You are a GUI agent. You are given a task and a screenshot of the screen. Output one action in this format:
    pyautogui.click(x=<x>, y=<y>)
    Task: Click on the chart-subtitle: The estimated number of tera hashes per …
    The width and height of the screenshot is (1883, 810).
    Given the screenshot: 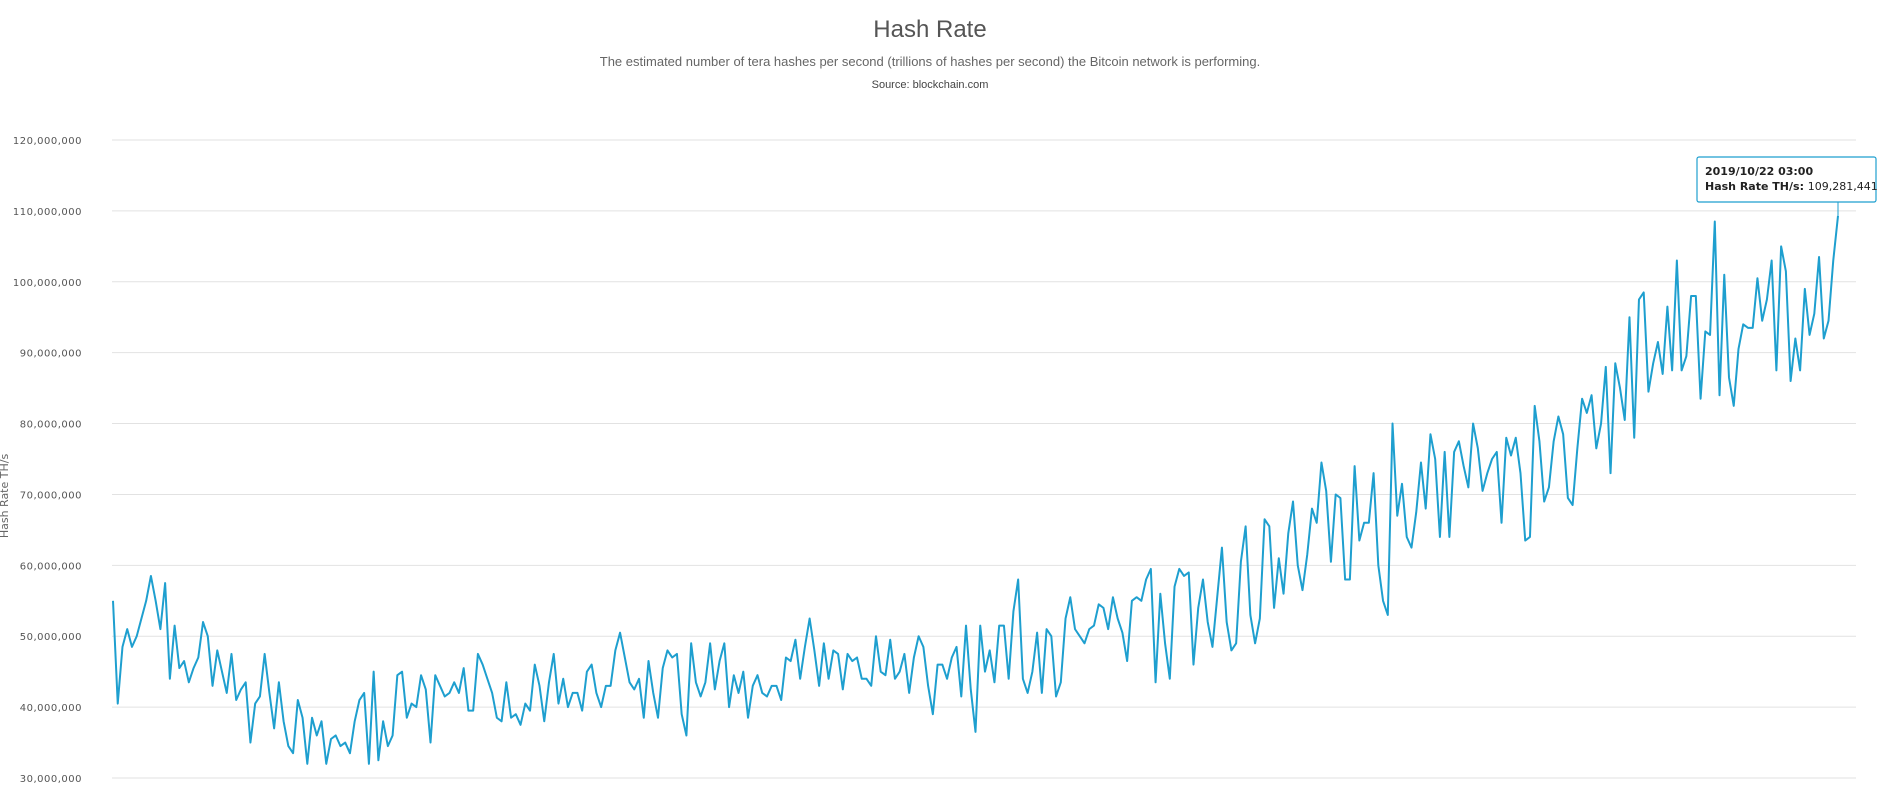 What is the action you would take?
    pyautogui.click(x=930, y=61)
    